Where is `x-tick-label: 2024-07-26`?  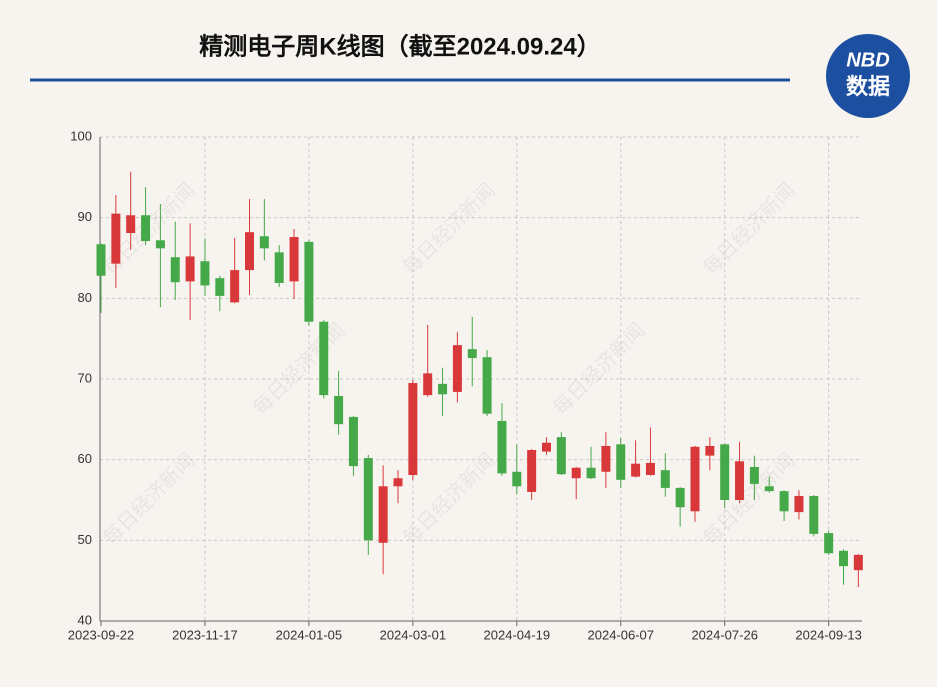
x-tick-label: 2024-07-26 is located at coordinates (724, 634).